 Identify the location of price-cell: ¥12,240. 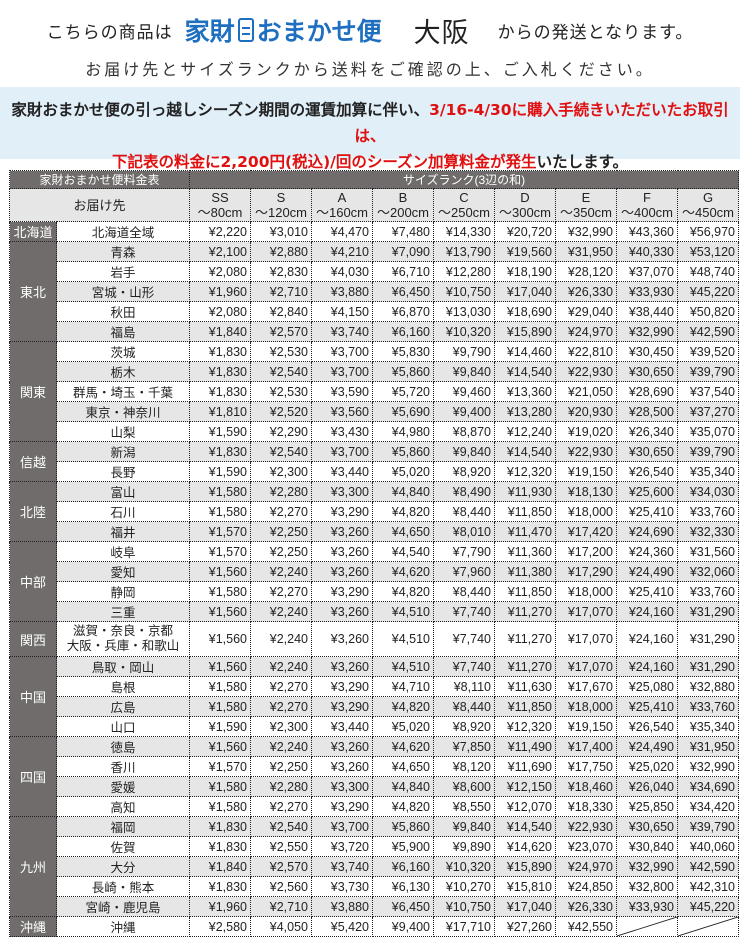
(525, 431).